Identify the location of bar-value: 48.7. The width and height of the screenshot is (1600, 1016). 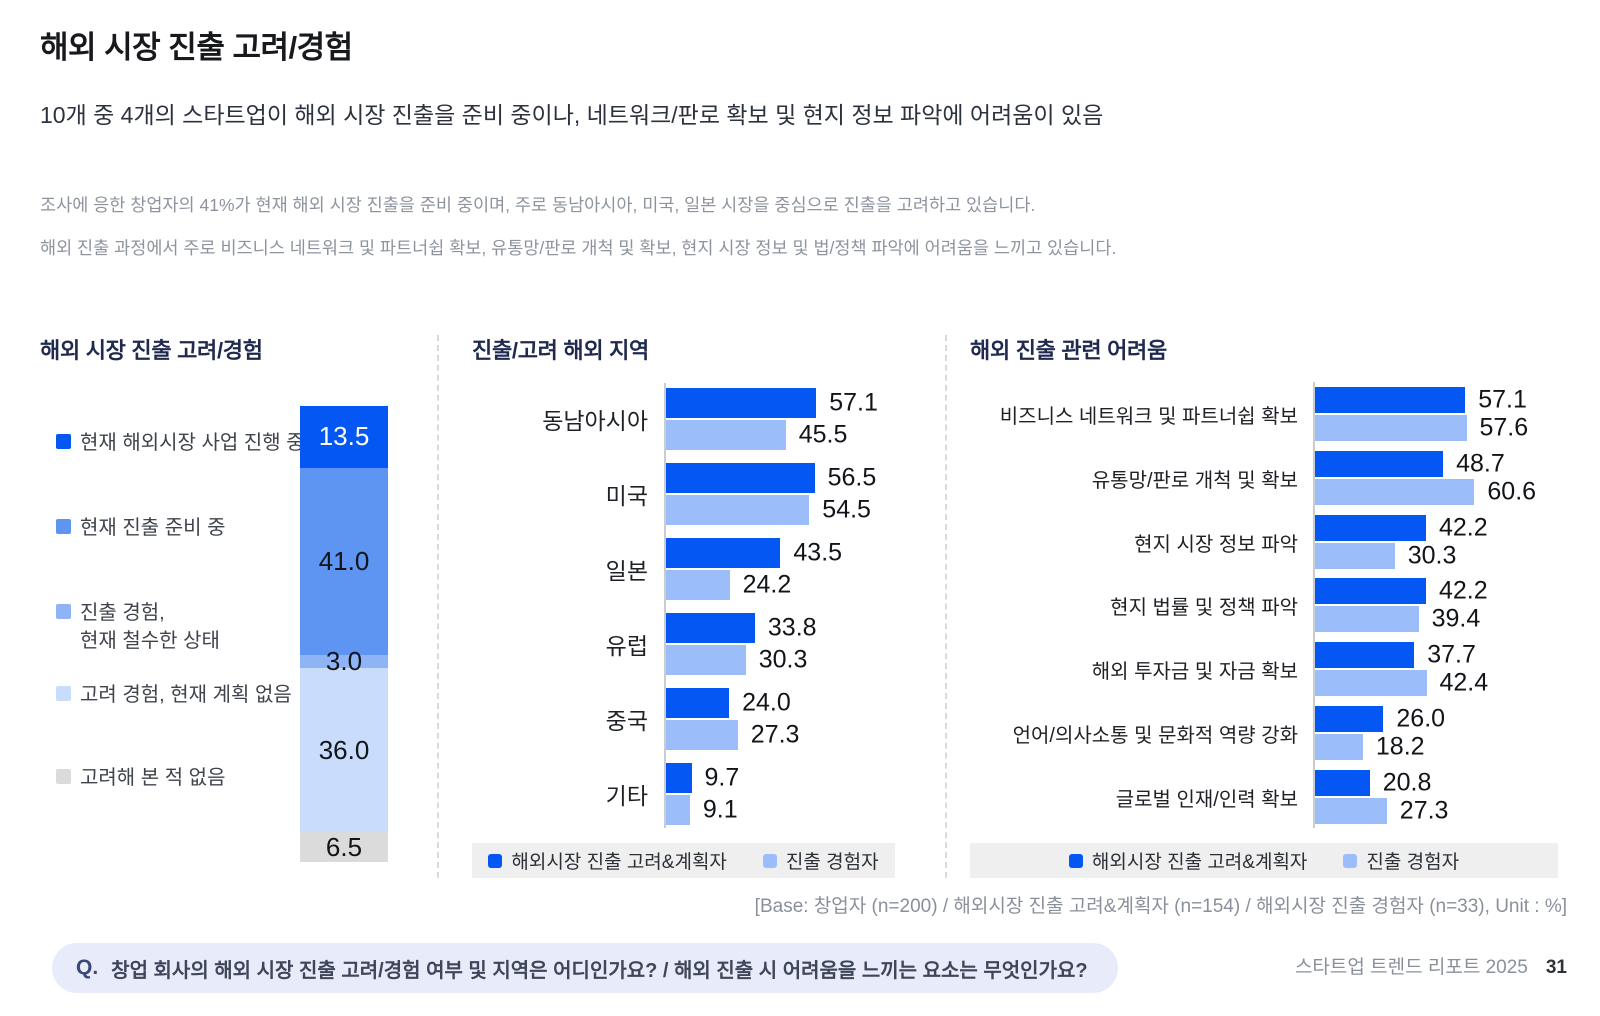
(1480, 463).